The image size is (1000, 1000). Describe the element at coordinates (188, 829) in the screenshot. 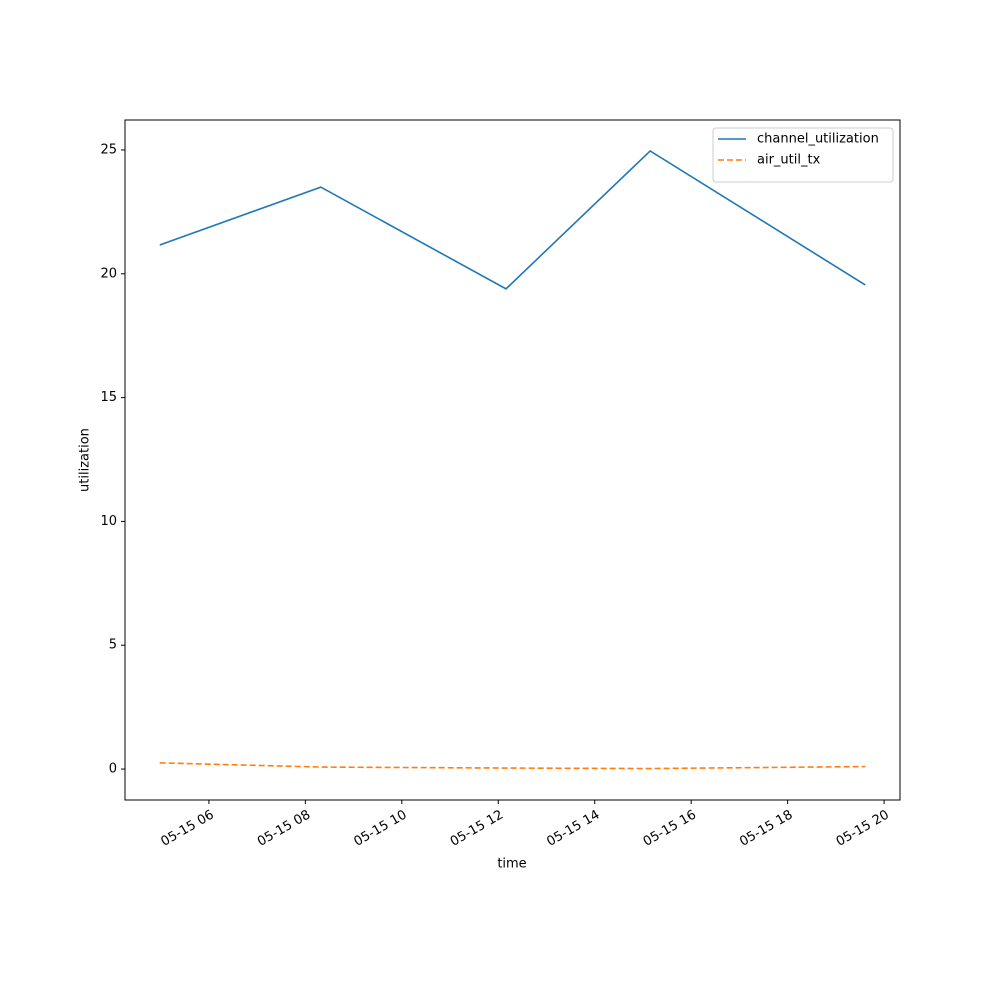

I see `x-tick-label: 05-15 06` at that location.